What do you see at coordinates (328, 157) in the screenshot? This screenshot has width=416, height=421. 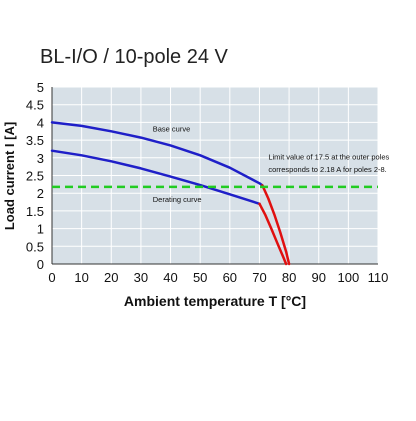 I see `annotation-3: Limit value of 17.5 at the outer poles` at bounding box center [328, 157].